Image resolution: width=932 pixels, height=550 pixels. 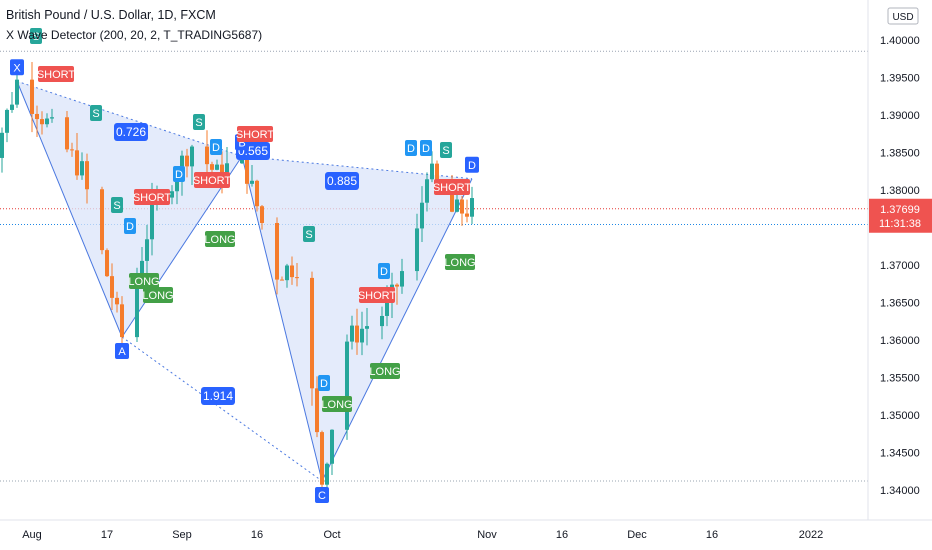 I want to click on y-tick-label: 1.35500, so click(x=900, y=379).